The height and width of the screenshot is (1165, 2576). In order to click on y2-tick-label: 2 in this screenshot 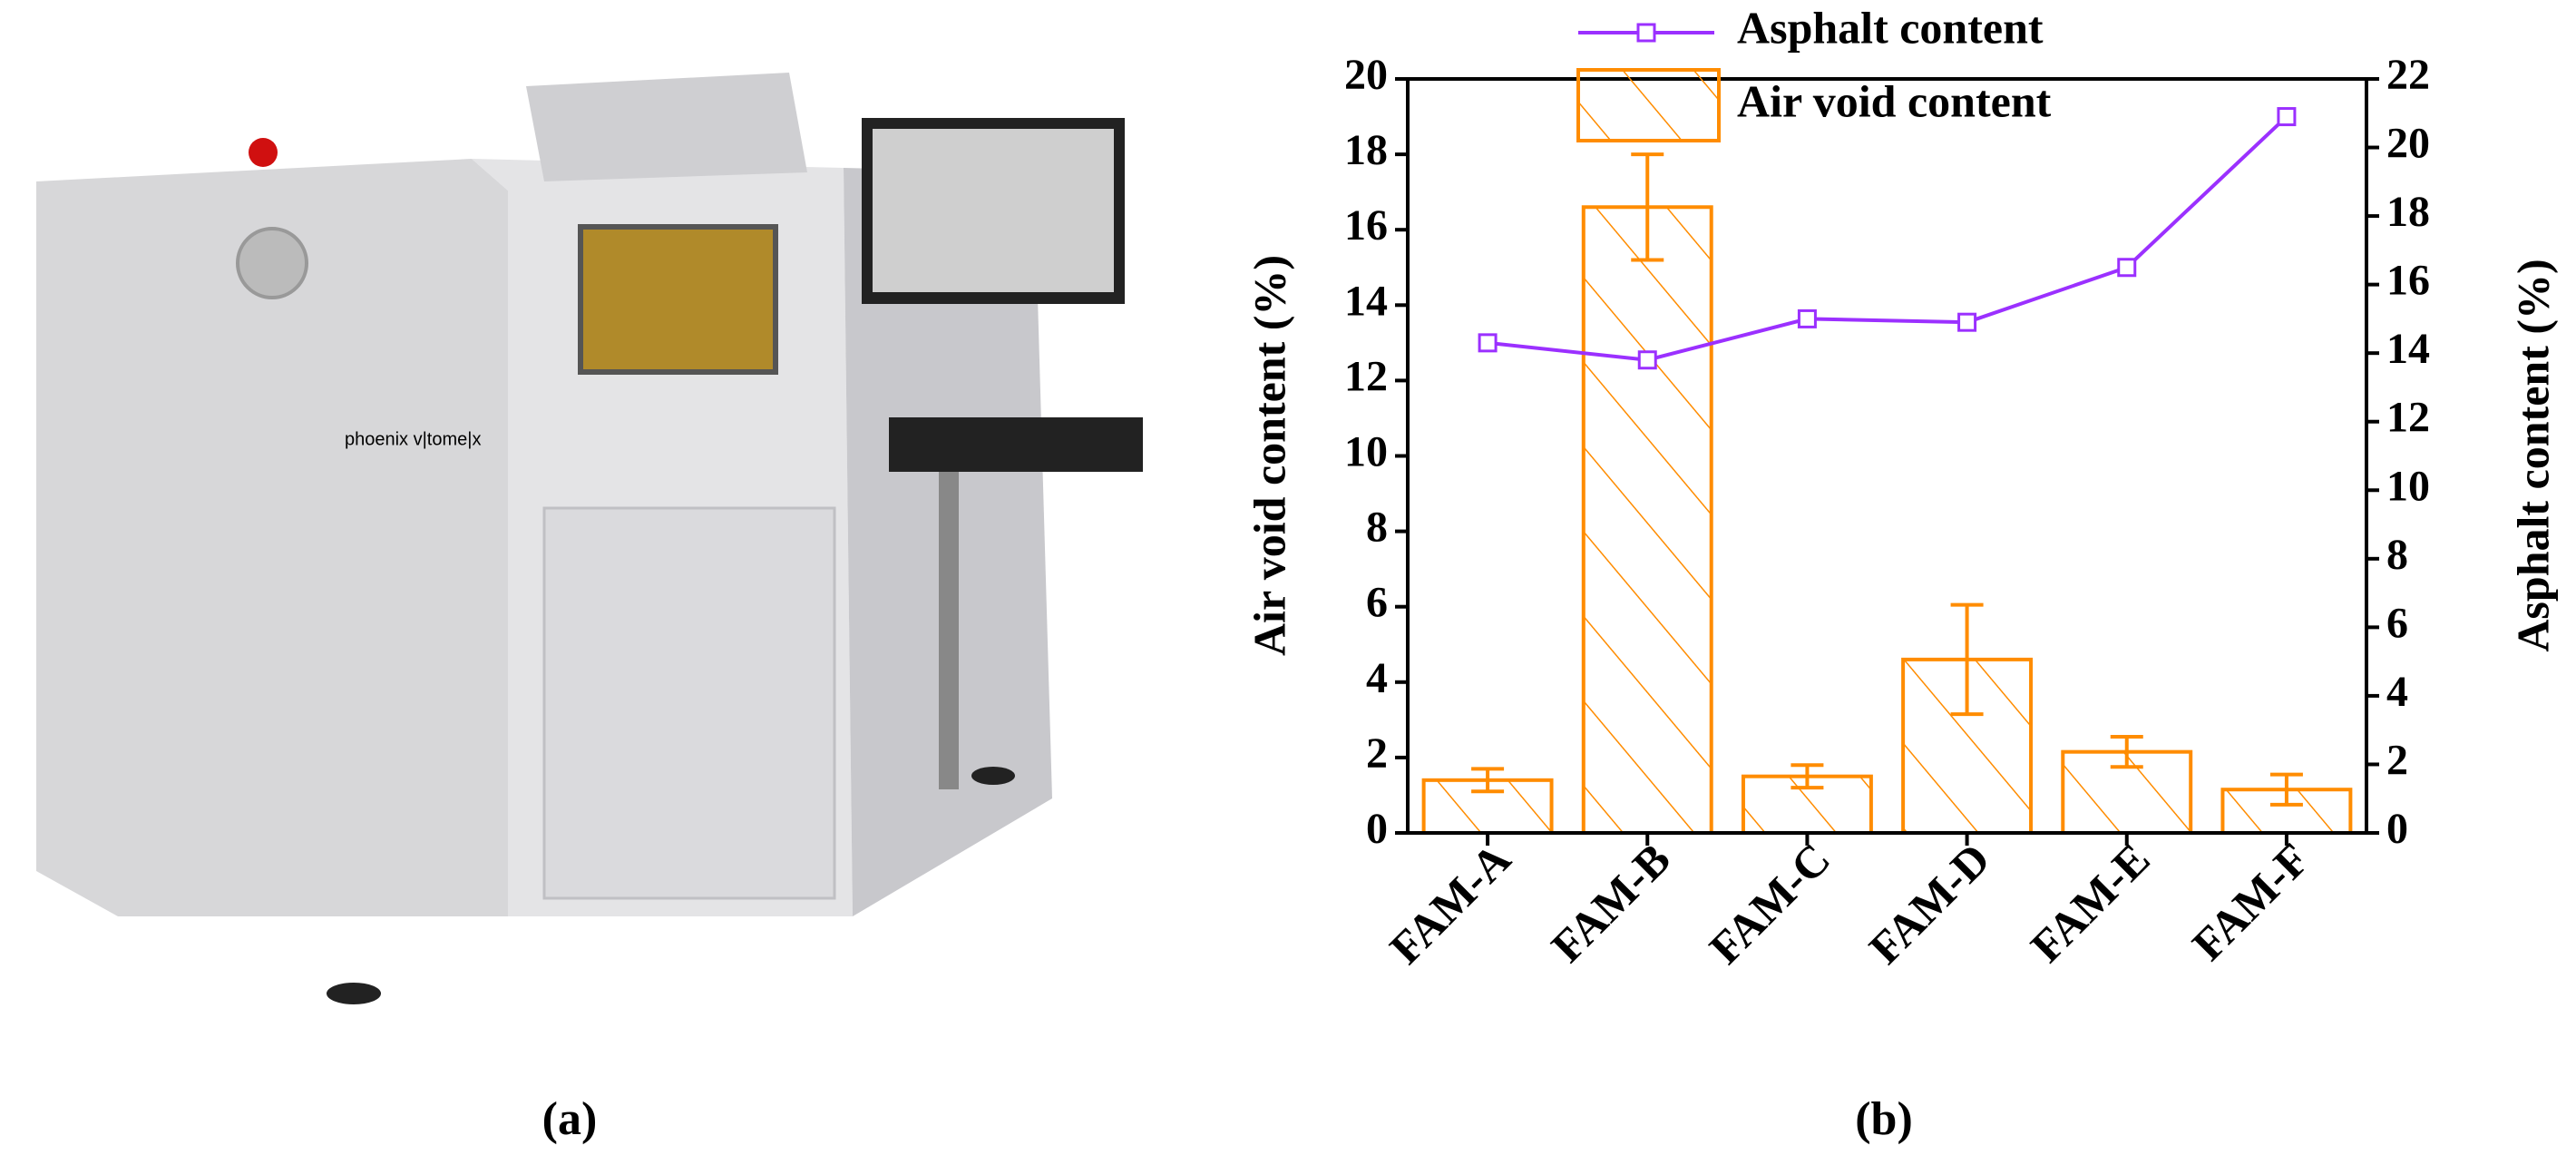, I will do `click(2397, 760)`.